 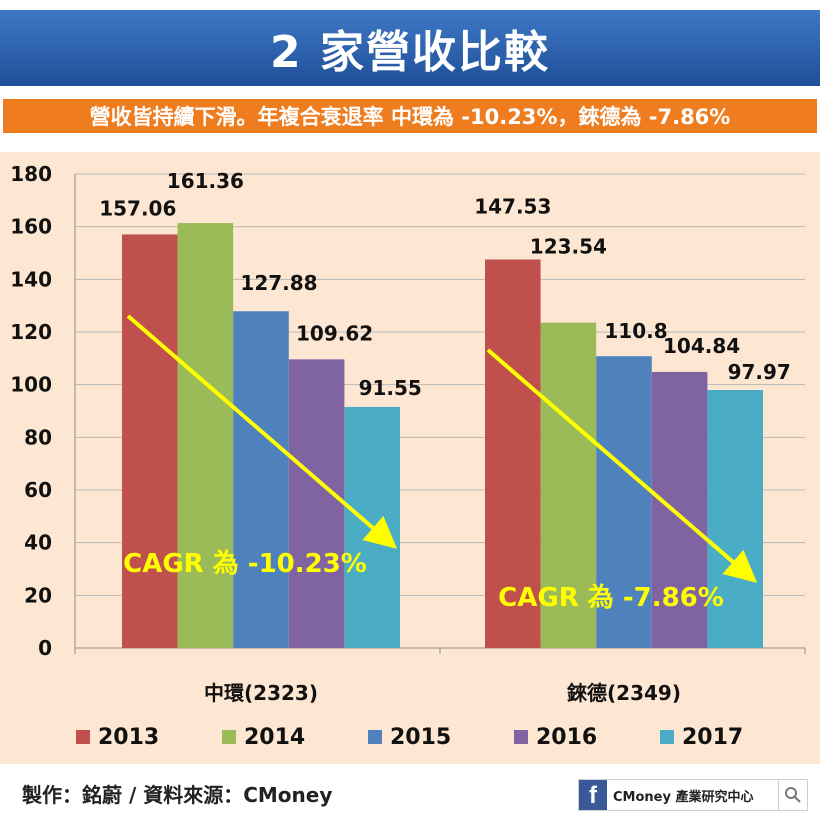 What do you see at coordinates (410, 52) in the screenshot?
I see `page-title: 2 家營收比較` at bounding box center [410, 52].